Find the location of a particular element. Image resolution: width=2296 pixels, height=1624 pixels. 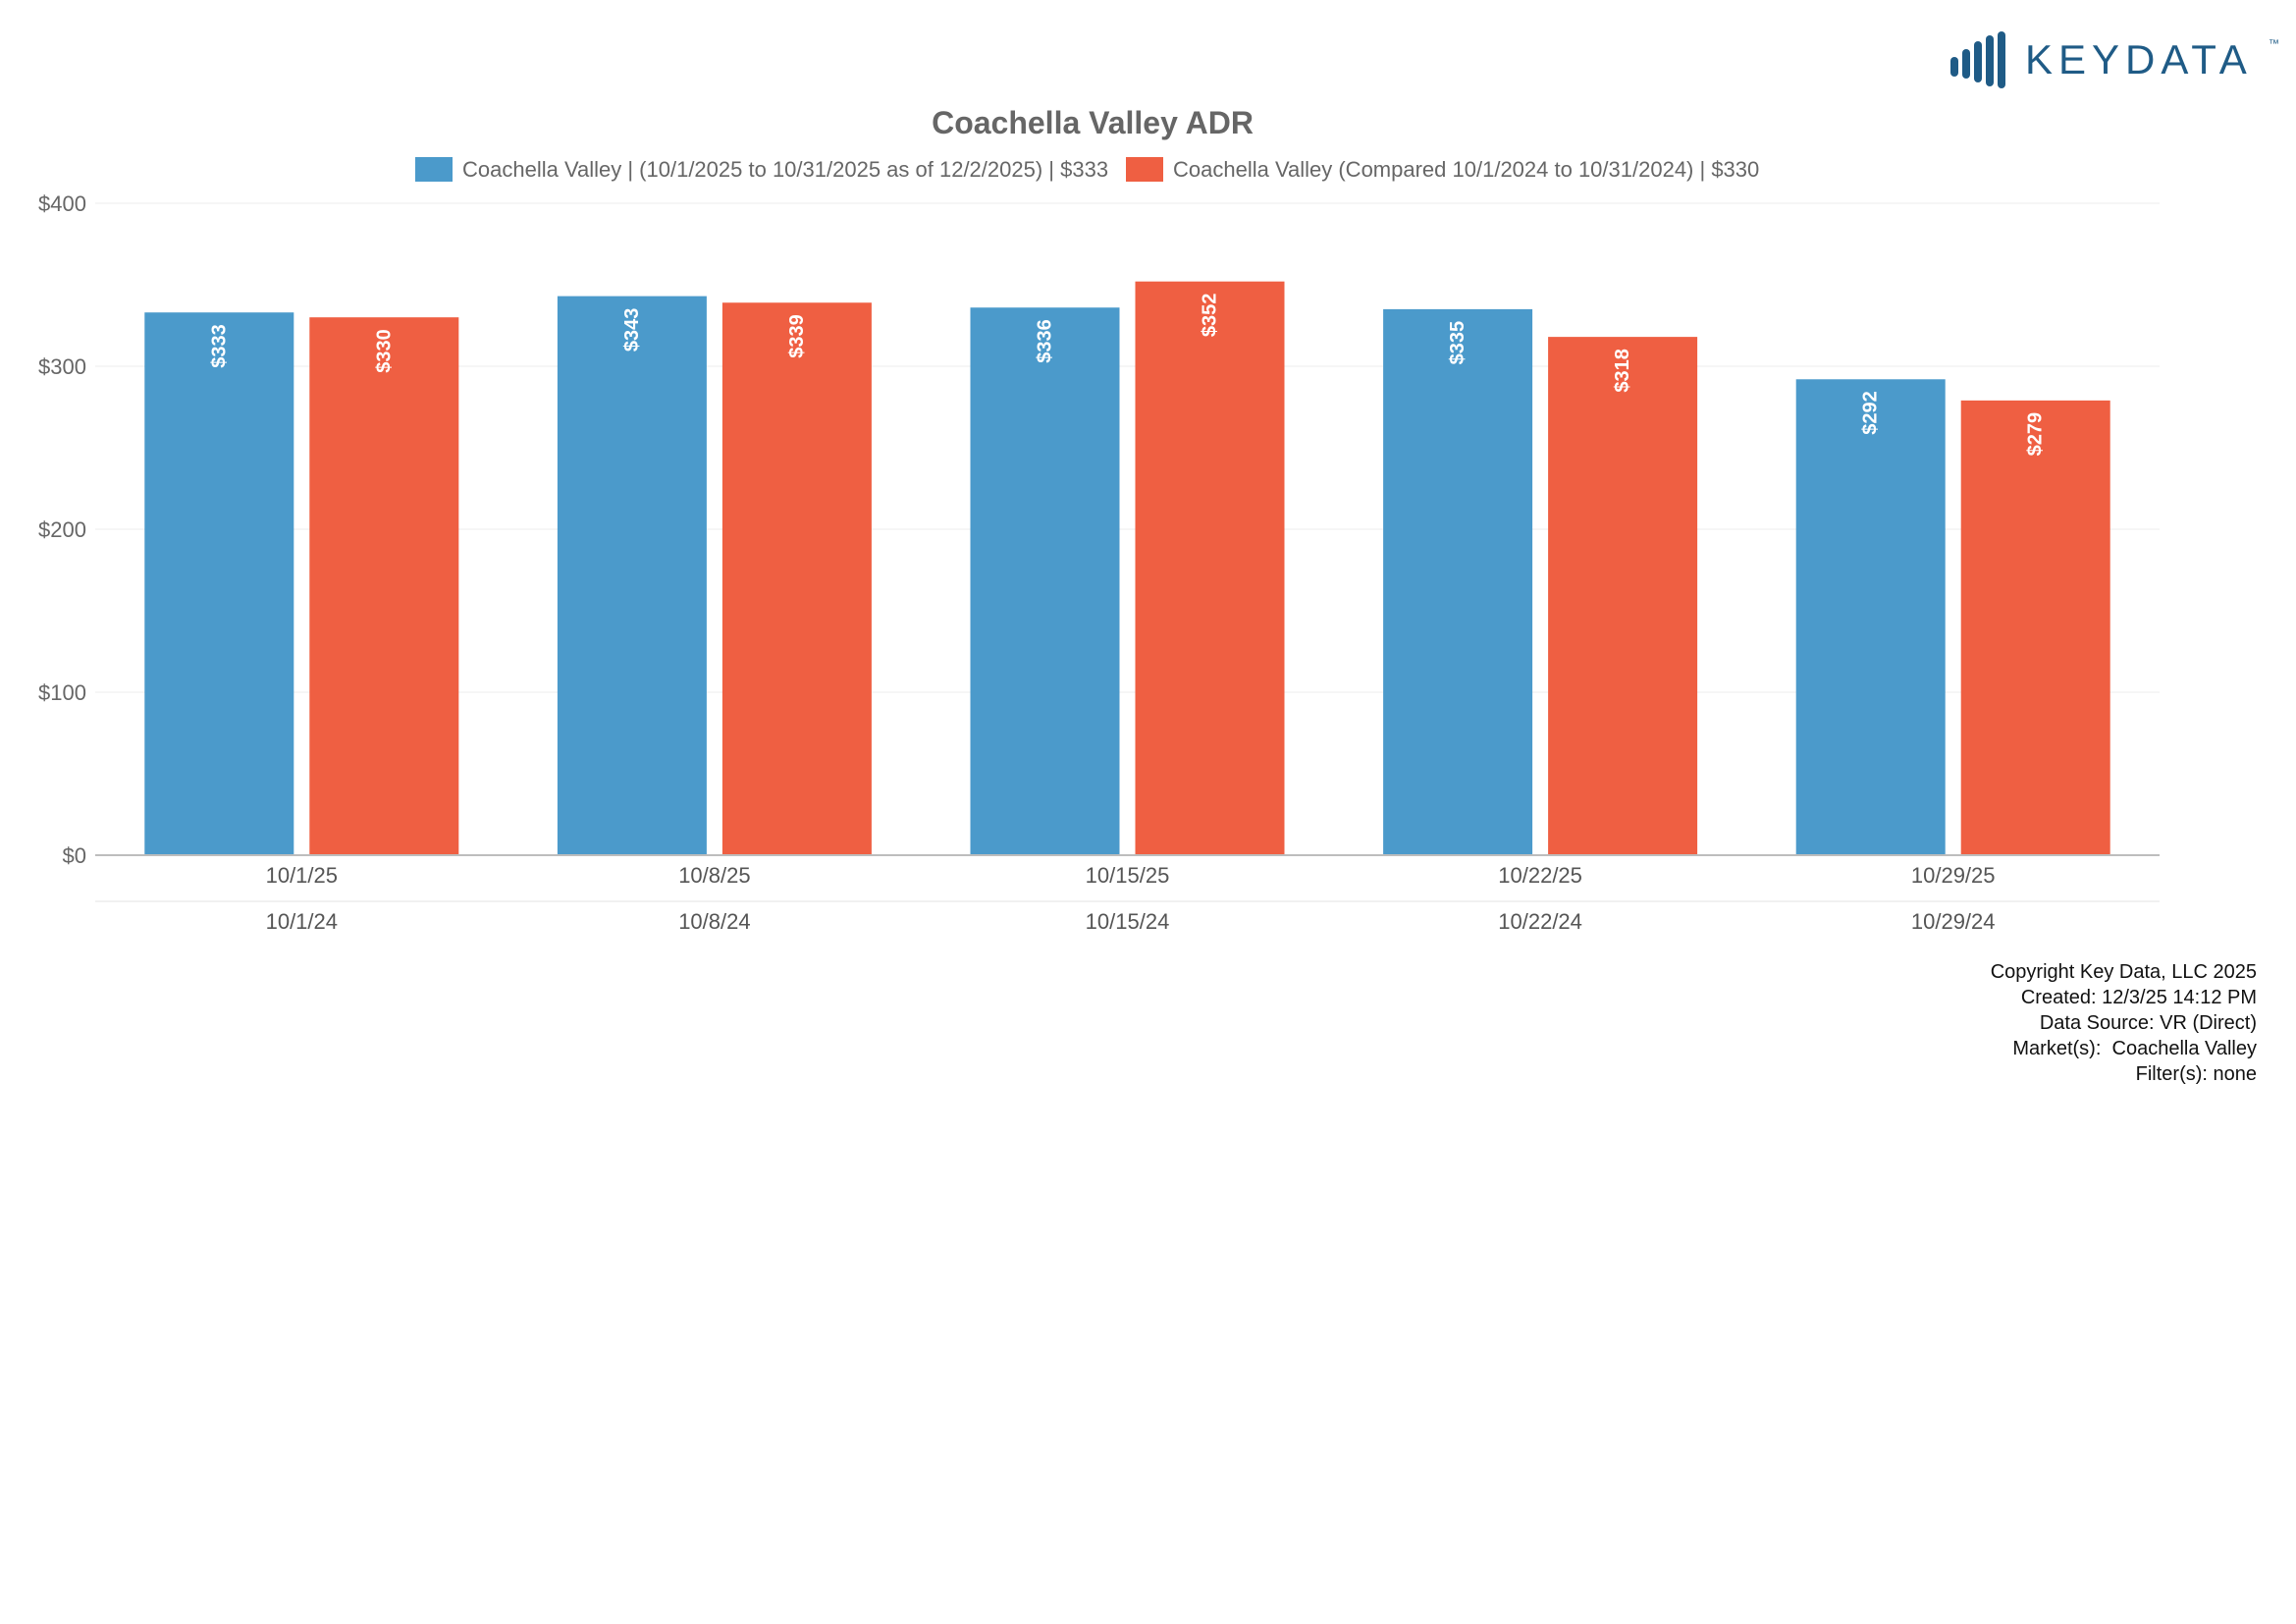

bar-value-label: $318 is located at coordinates (1622, 371).